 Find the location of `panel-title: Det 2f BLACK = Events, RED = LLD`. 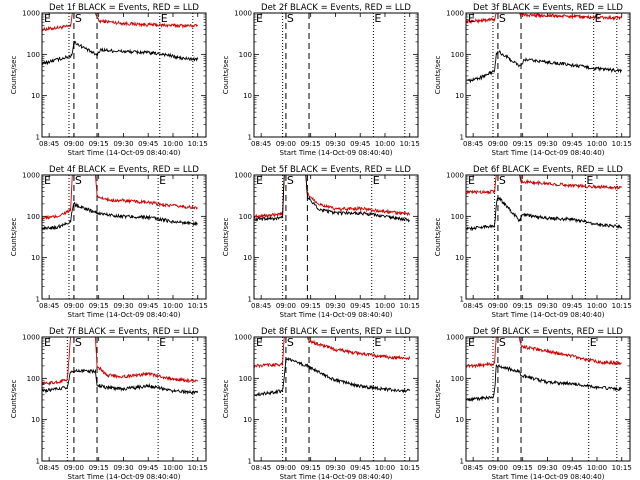

panel-title: Det 2f BLACK = Events, RED = LLD is located at coordinates (336, 8).